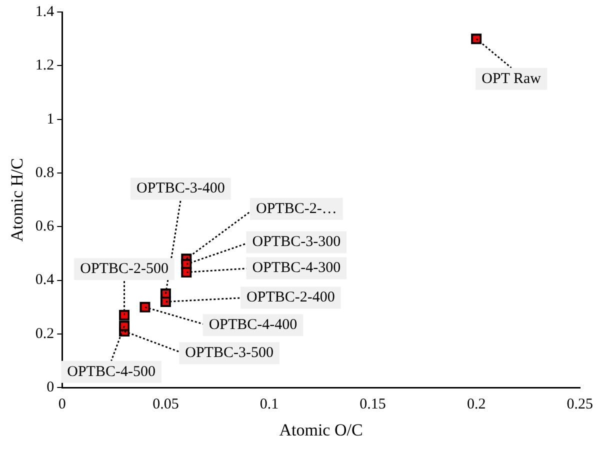 The height and width of the screenshot is (449, 596). What do you see at coordinates (124, 269) in the screenshot?
I see `annotation: OPTBC-2-500` at bounding box center [124, 269].